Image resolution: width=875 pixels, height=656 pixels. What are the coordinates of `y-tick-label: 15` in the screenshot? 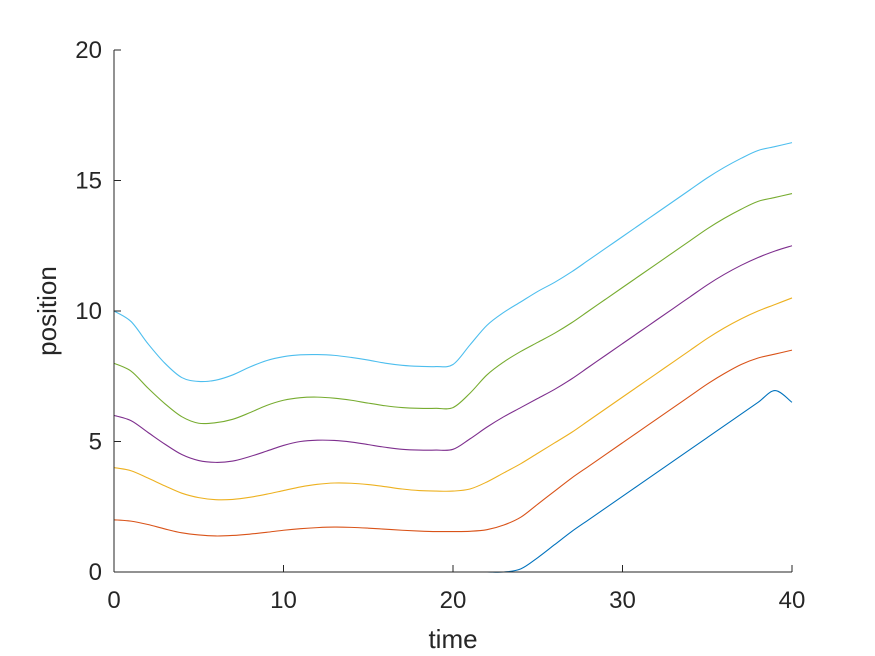 It's located at (88, 181).